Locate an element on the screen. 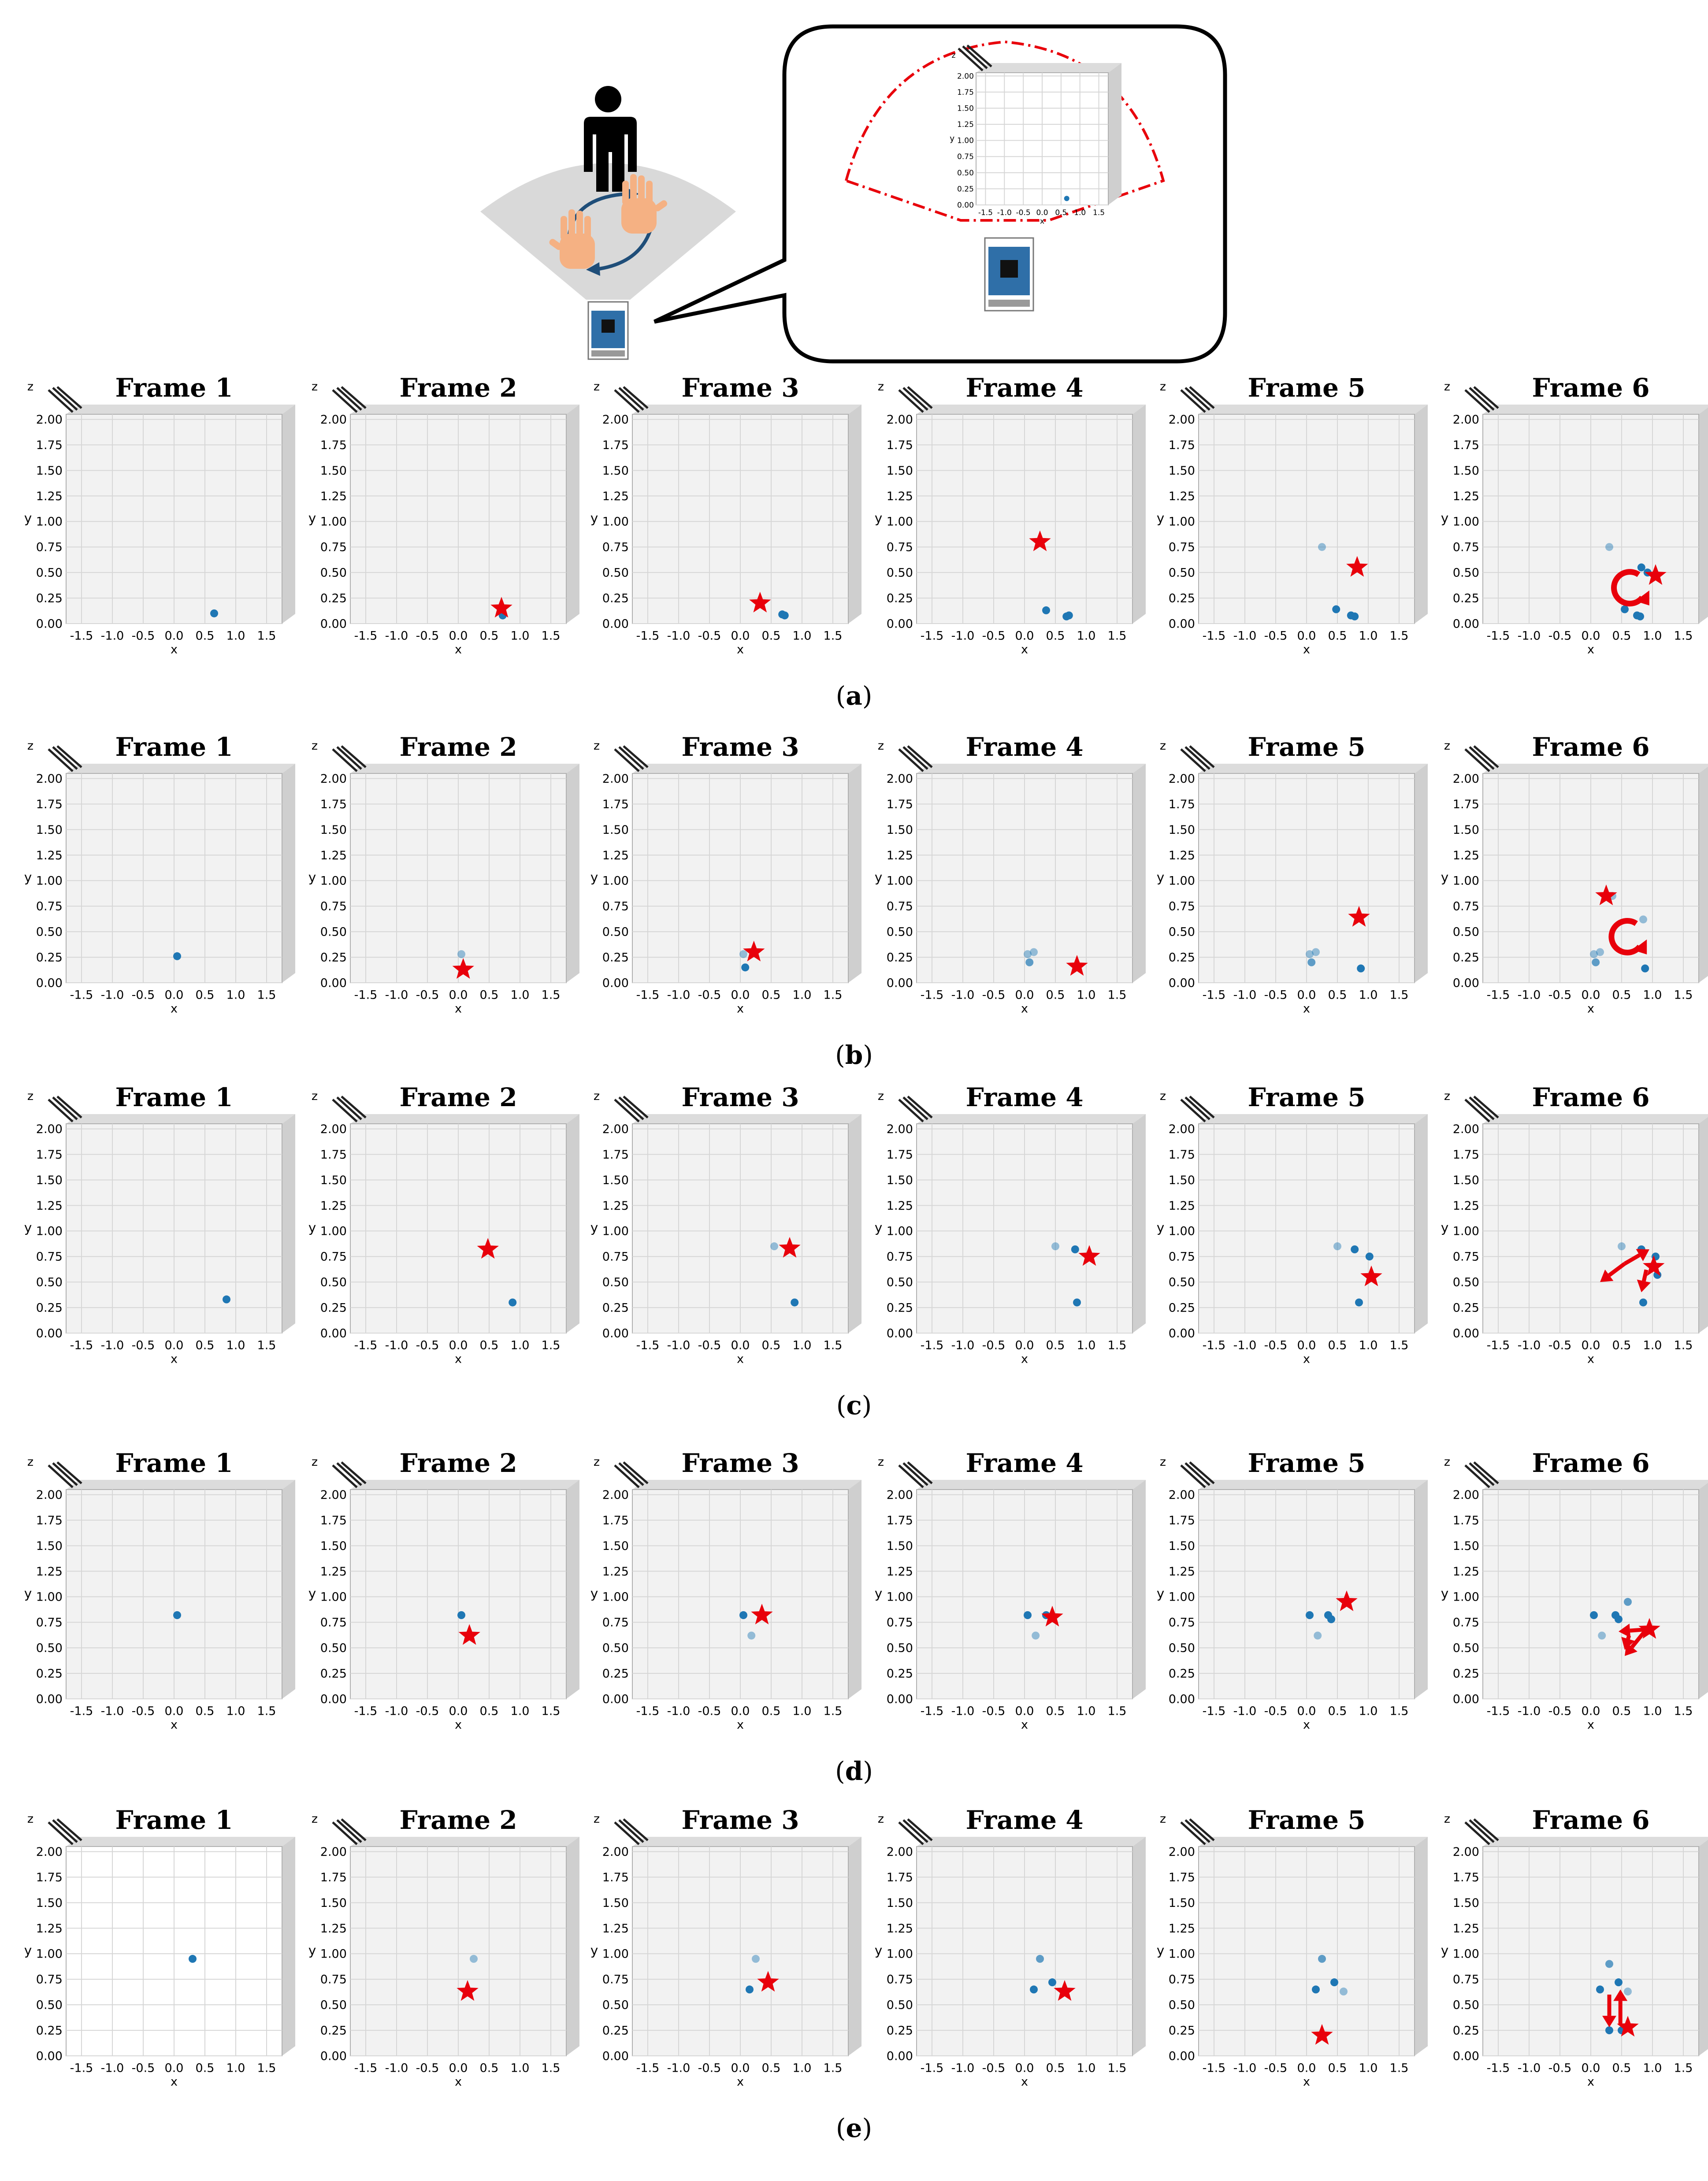 The width and height of the screenshot is (1708, 2181). radar-sensor-icon is located at coordinates (608, 330).